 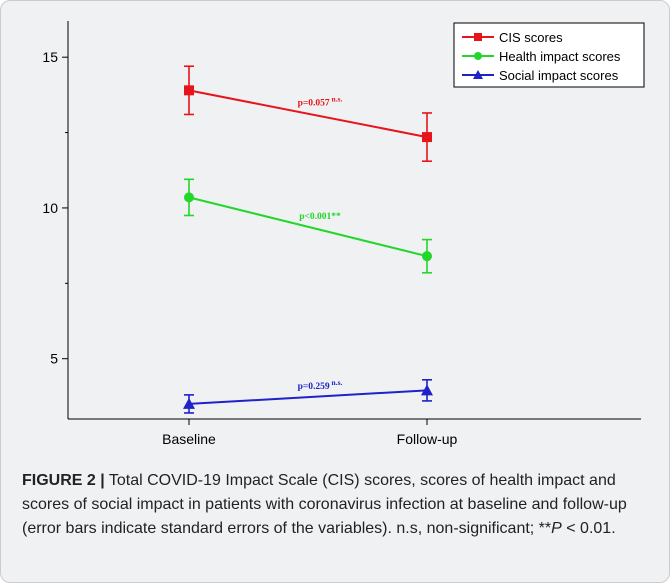 I want to click on figure-label: FIGURE 2 |, so click(x=63, y=480).